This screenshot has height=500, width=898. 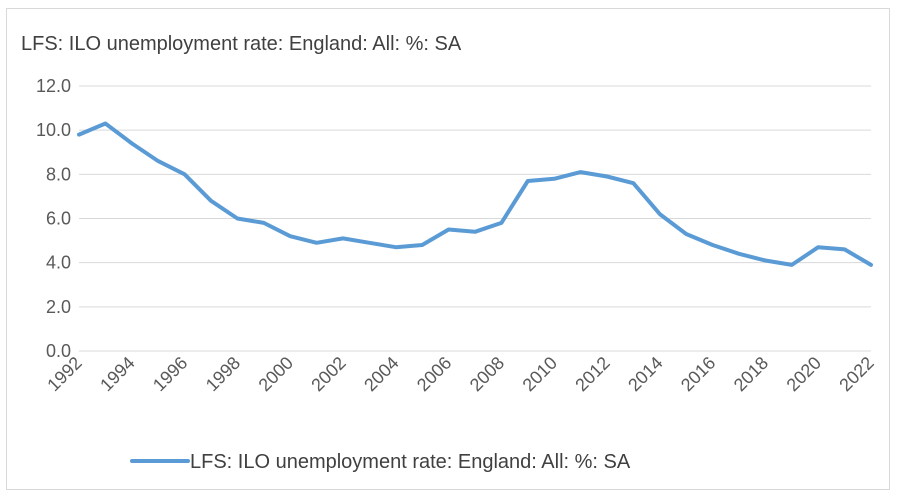 What do you see at coordinates (58, 174) in the screenshot?
I see `y-tick-label: 8.0` at bounding box center [58, 174].